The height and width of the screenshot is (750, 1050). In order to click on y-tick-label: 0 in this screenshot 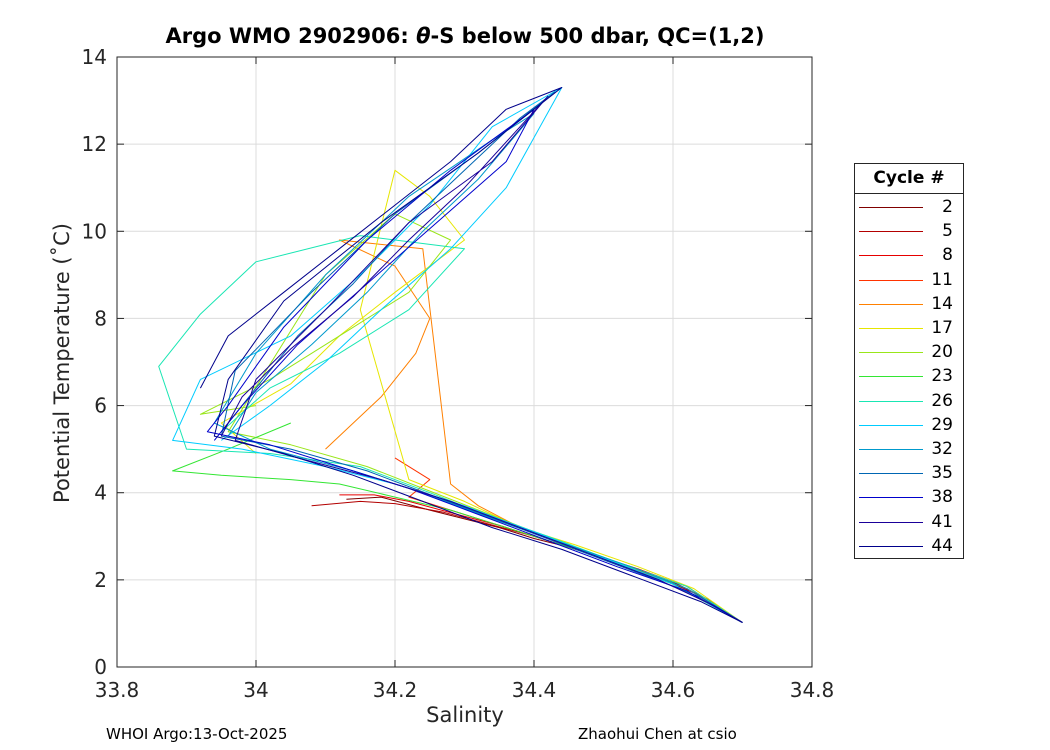, I will do `click(100, 667)`.